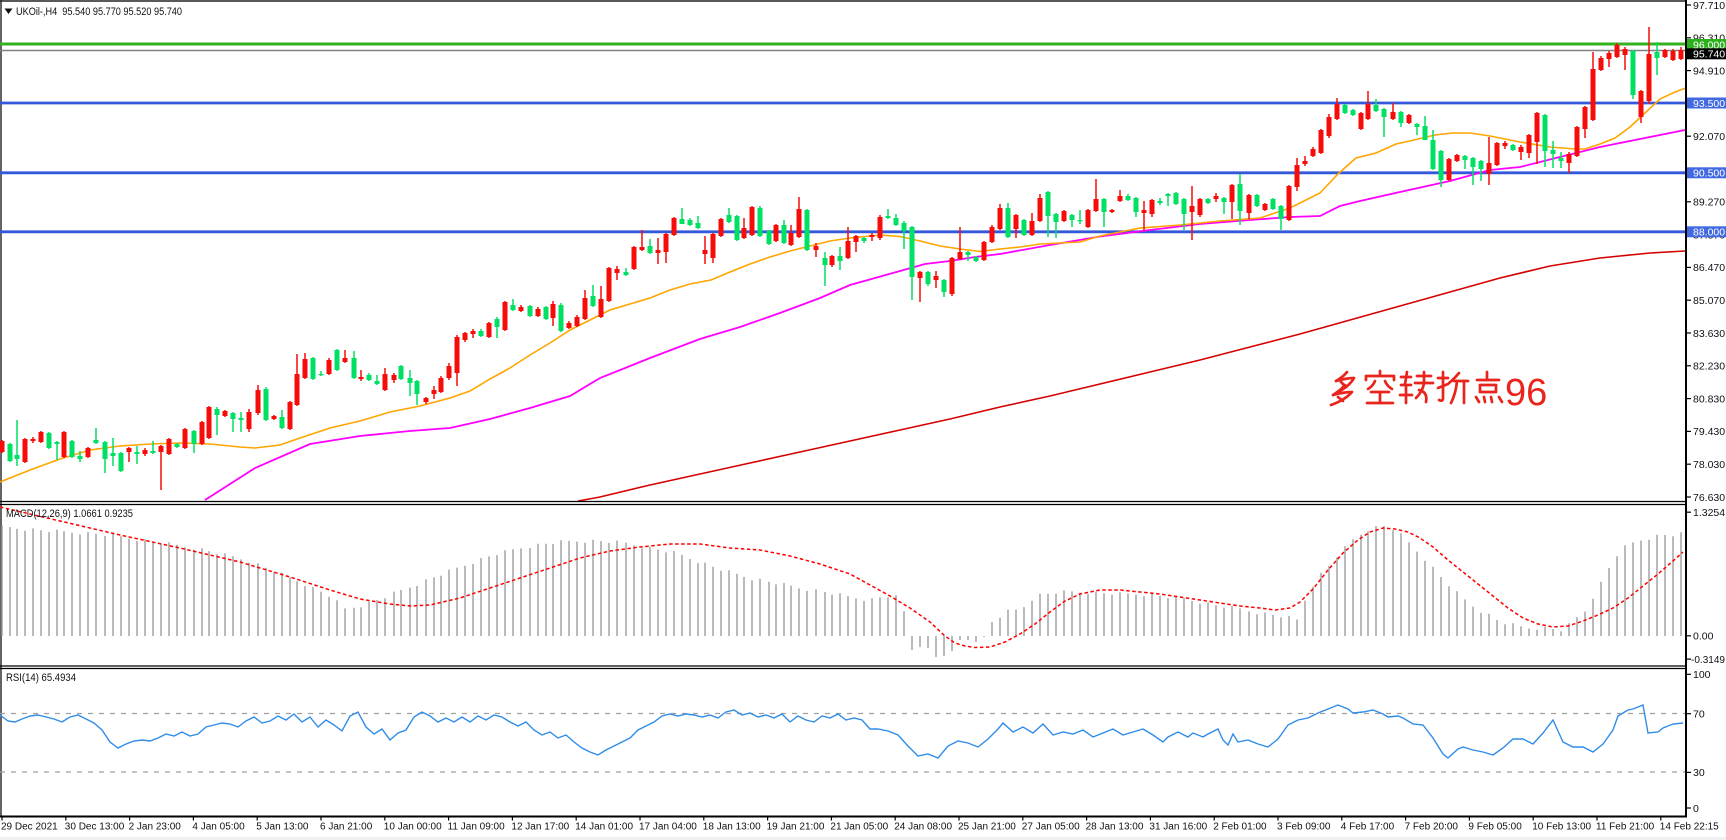  What do you see at coordinates (99, 12) in the screenshot?
I see `svg-text:UKOil-,H4 95.540 95.770 95.52: UKOil-,H4 95.540 95.770 95.520 95.740` at bounding box center [99, 12].